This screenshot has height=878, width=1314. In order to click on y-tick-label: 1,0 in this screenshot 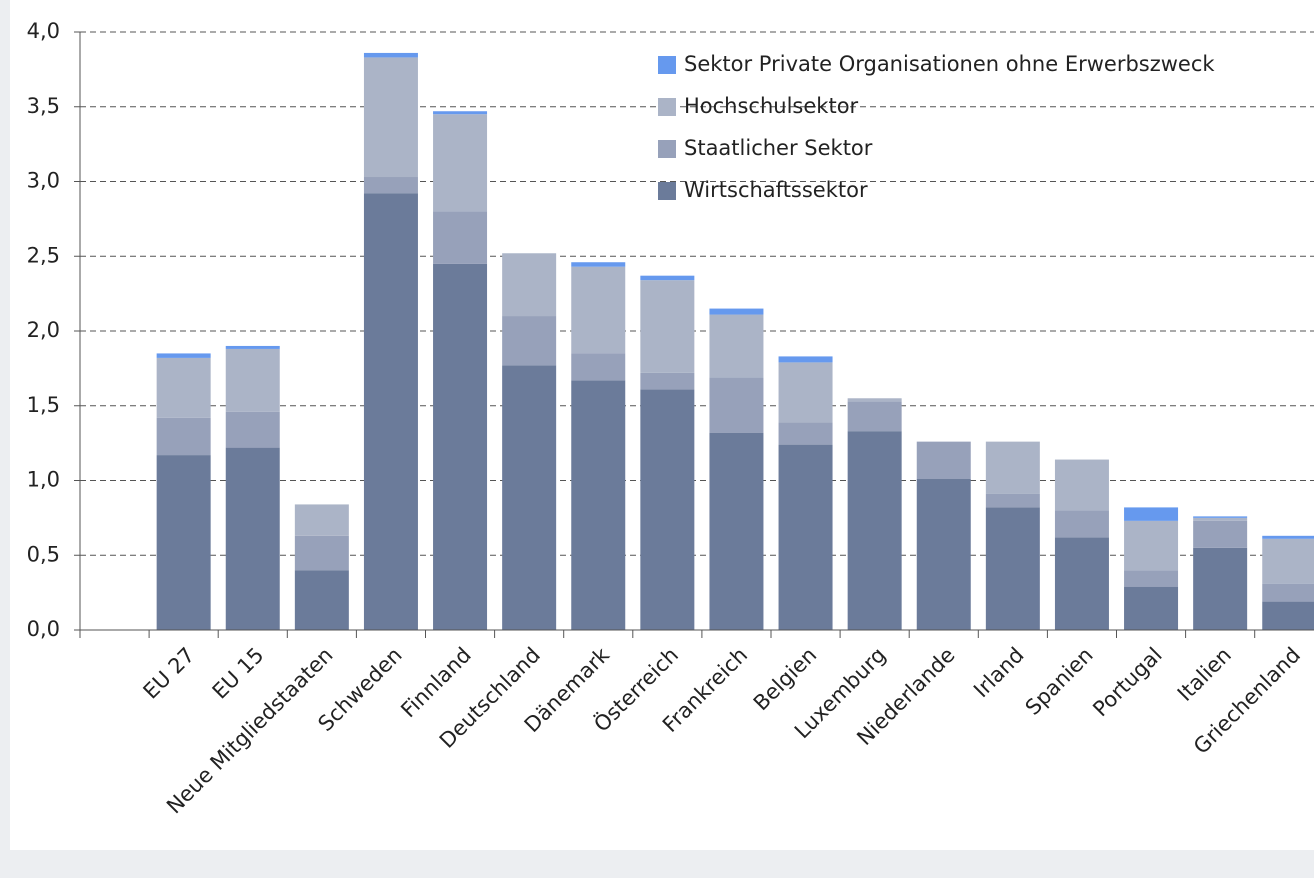, I will do `click(43, 480)`.